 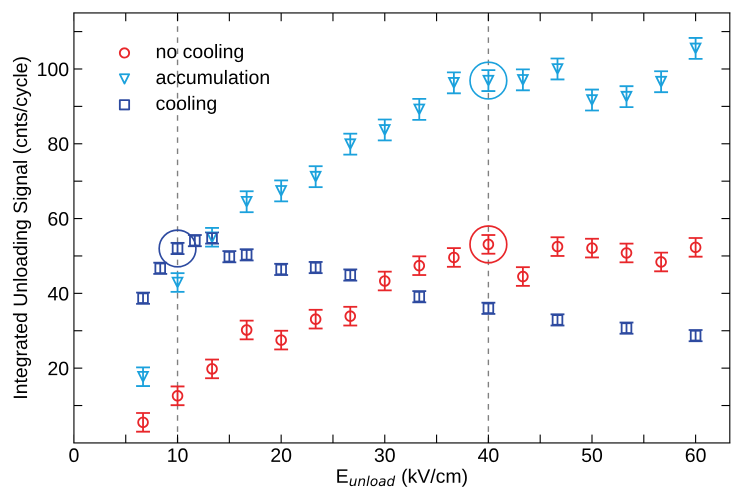 What do you see at coordinates (58, 219) in the screenshot?
I see `y-tick-label: 60` at bounding box center [58, 219].